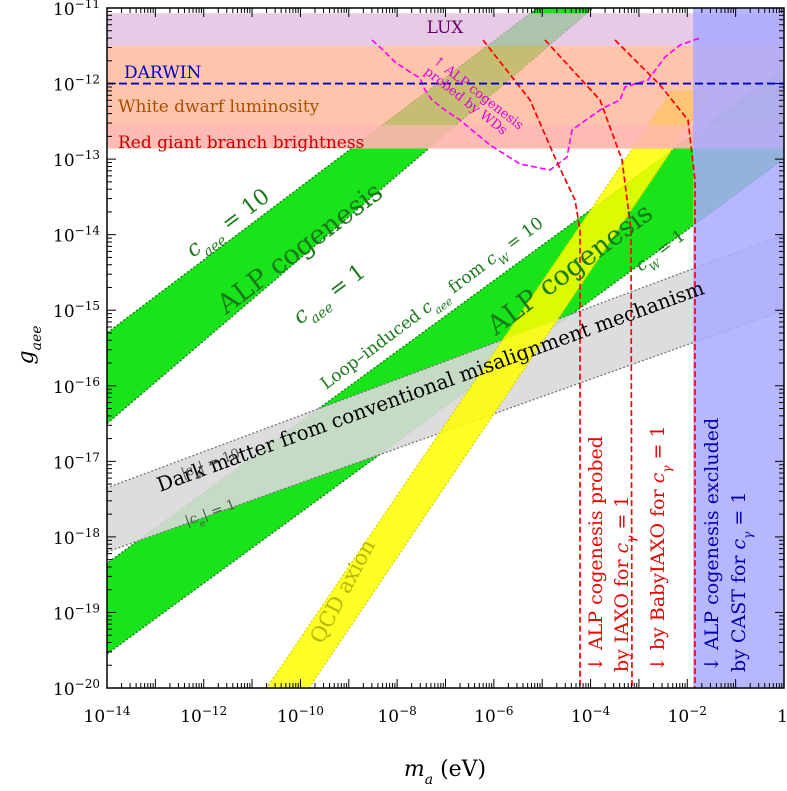 This screenshot has height=791, width=787. I want to click on x-axis-tick-labels: 10⁻¹⁴ 10⁻¹² 10⁻¹⁰ 10⁻⁸ 10⁻⁶ 10⁻⁴ 10⁻² 1, so click(435, 715).